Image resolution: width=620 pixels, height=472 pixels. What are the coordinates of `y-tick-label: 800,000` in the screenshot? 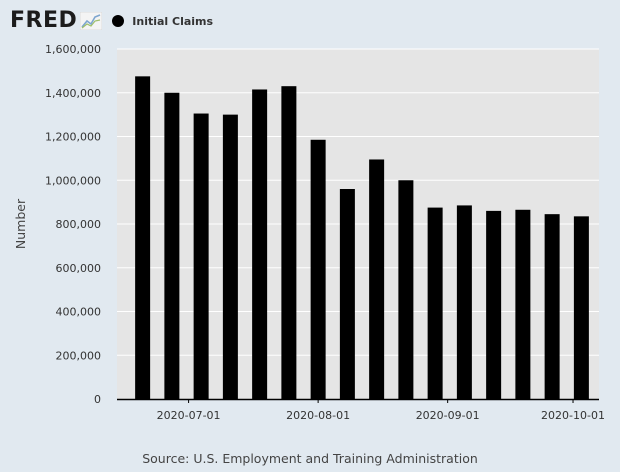 It's located at (79, 224).